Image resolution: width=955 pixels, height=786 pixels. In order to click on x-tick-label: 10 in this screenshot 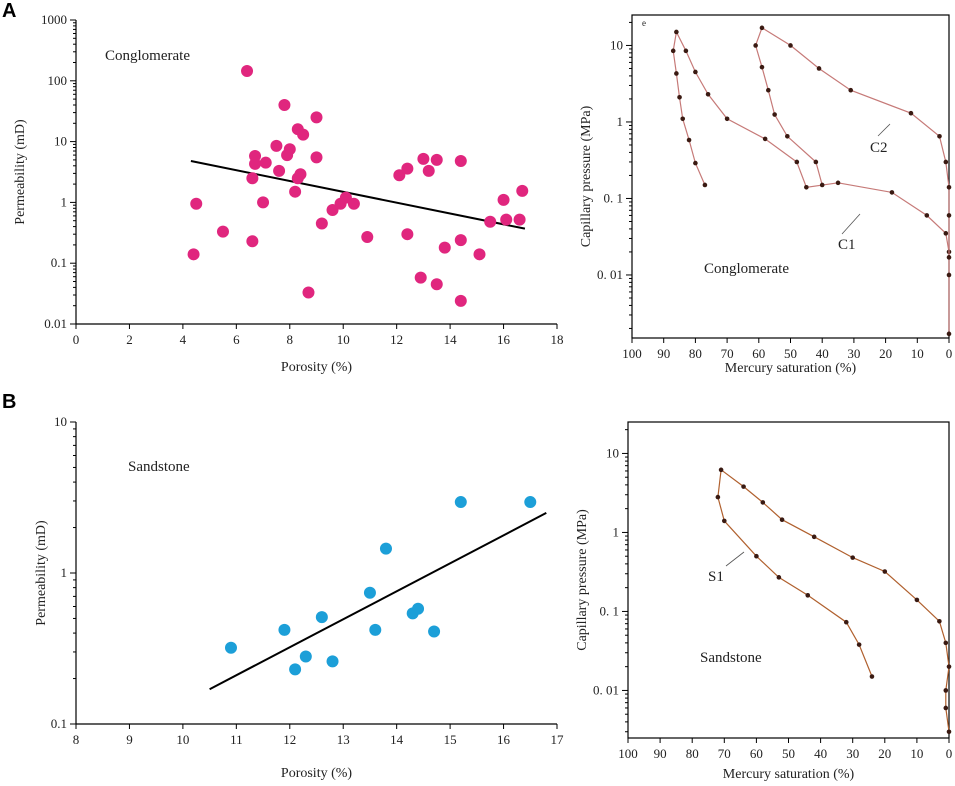, I will do `click(916, 753)`.